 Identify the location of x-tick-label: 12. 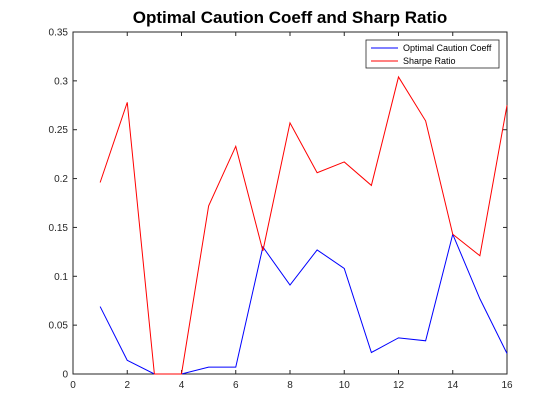
(399, 385).